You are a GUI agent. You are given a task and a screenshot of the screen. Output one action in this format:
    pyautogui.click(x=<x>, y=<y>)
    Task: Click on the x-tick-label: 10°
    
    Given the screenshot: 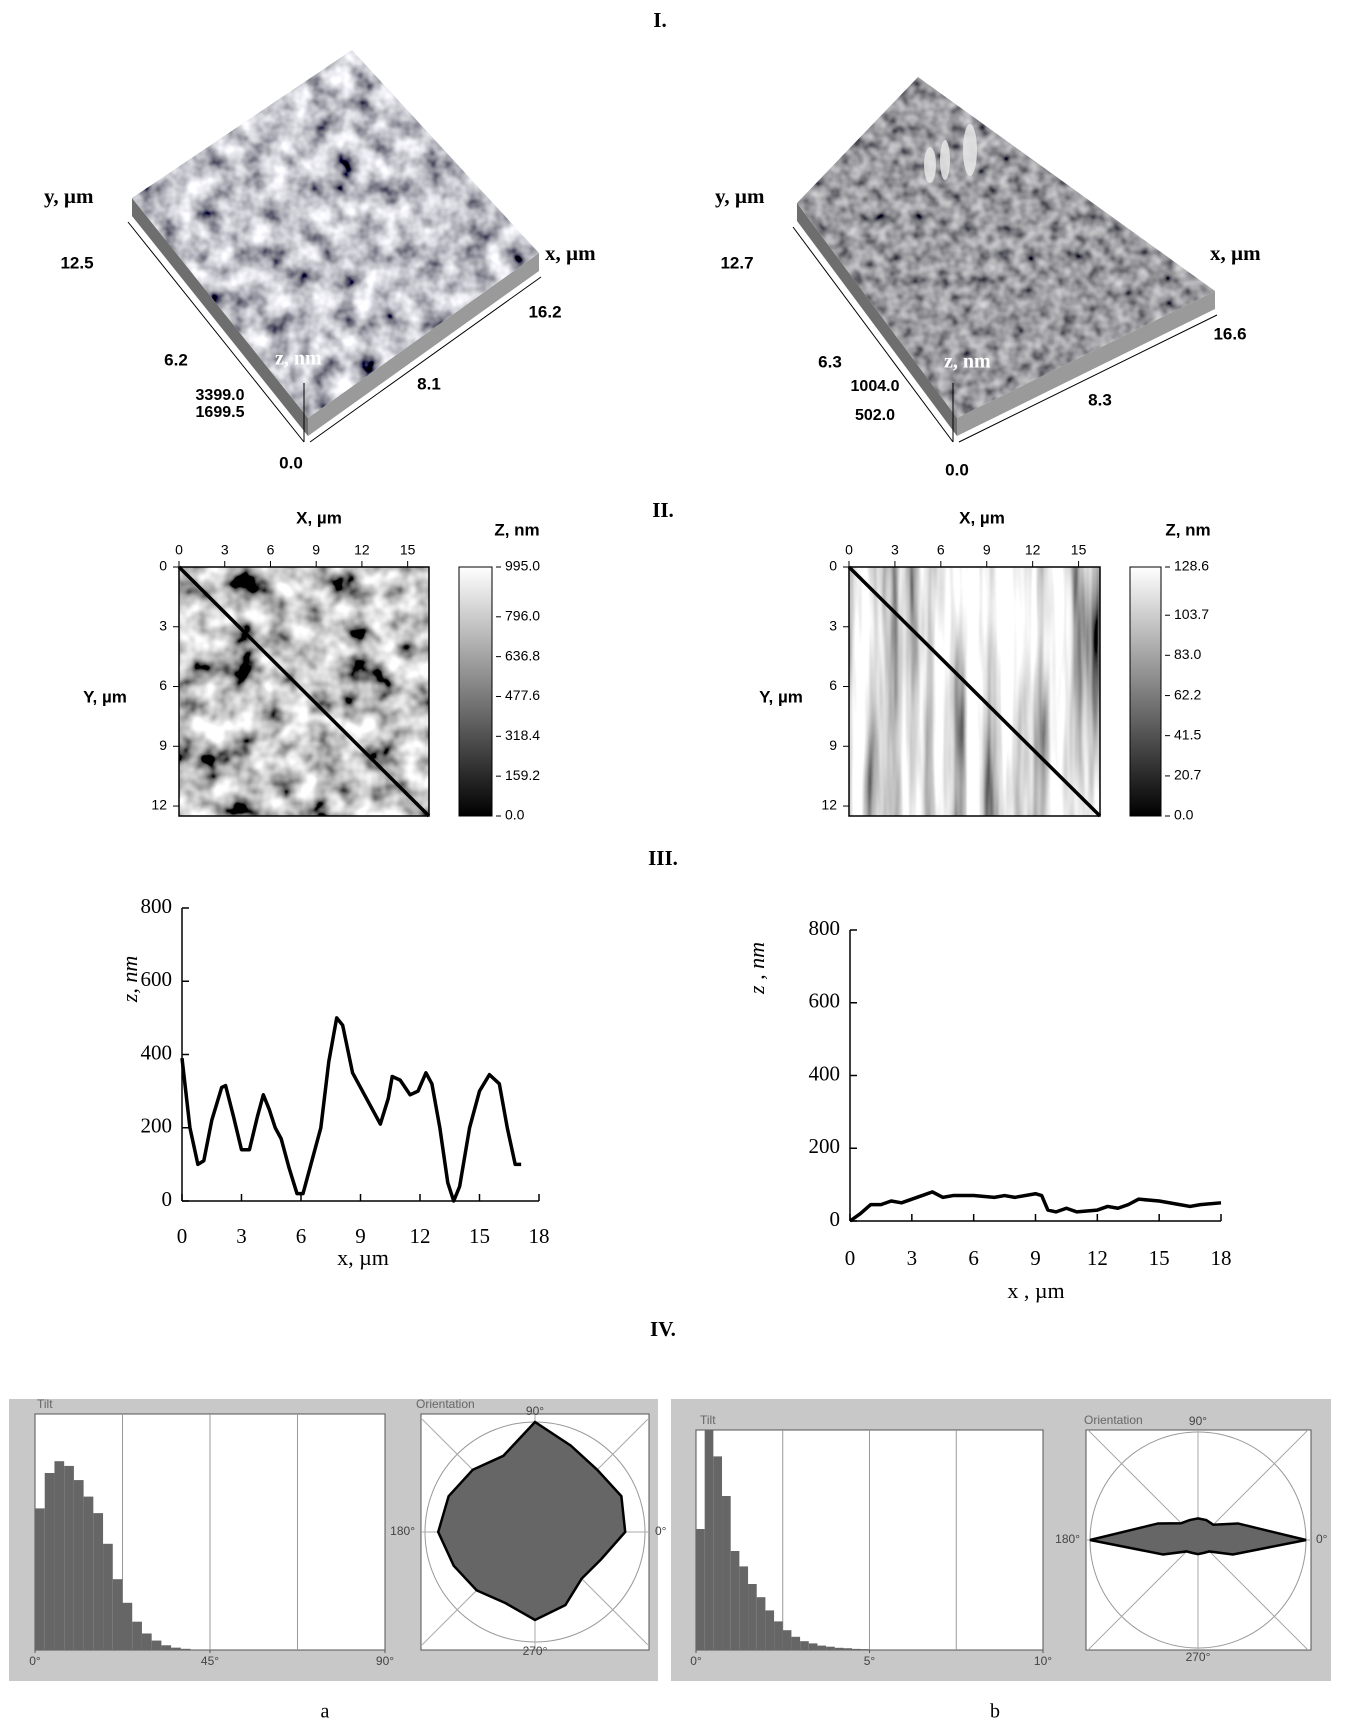 What is the action you would take?
    pyautogui.click(x=1043, y=1661)
    